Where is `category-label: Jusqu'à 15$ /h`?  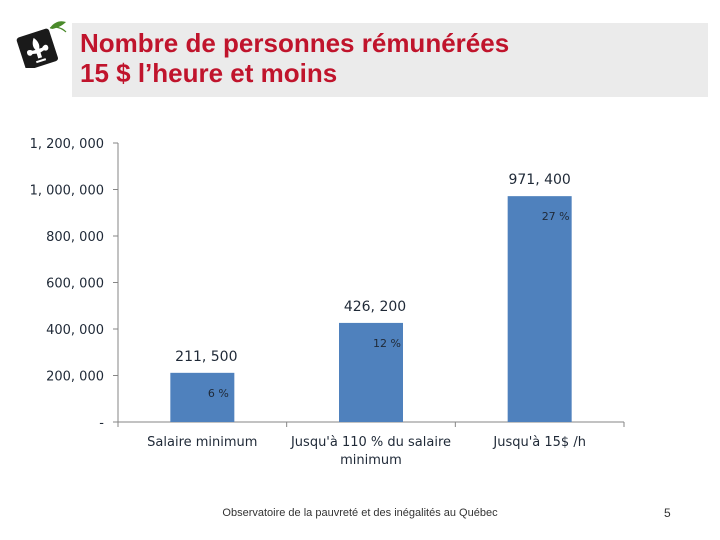
category-label: Jusqu'à 15$ /h is located at coordinates (539, 442).